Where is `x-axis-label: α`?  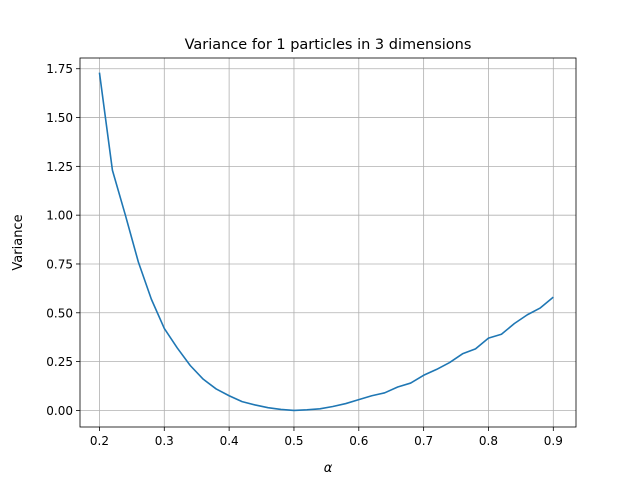 x-axis-label: α is located at coordinates (328, 468).